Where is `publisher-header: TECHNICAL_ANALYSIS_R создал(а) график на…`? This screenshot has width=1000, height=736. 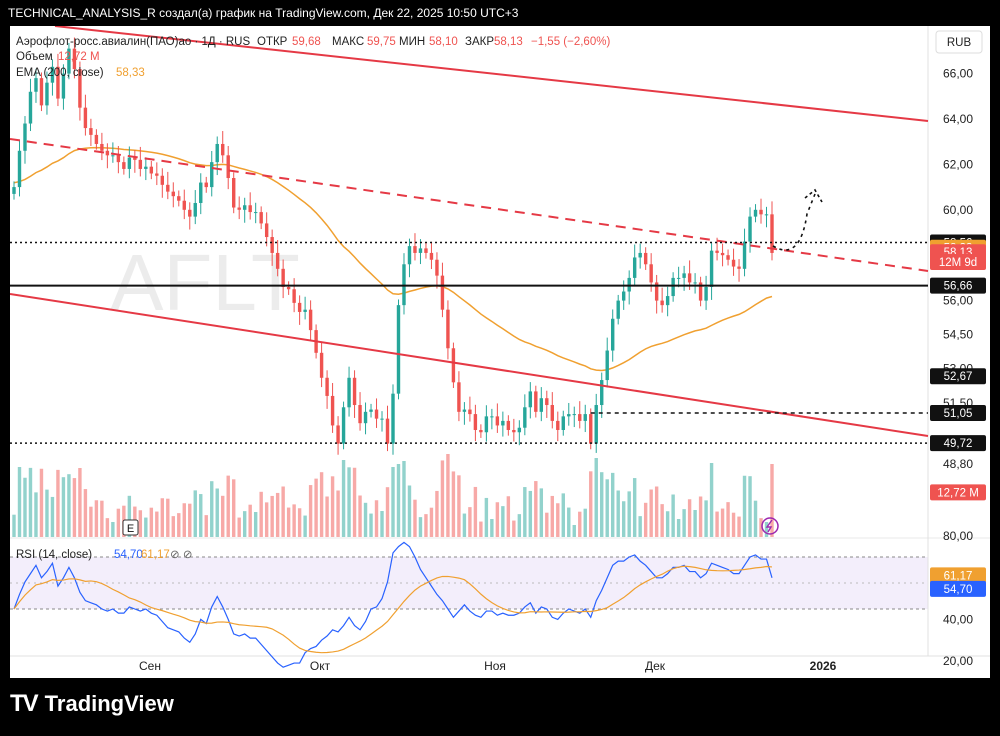
publisher-header: TECHNICAL_ANALYSIS_R создал(а) график на… is located at coordinates (263, 13).